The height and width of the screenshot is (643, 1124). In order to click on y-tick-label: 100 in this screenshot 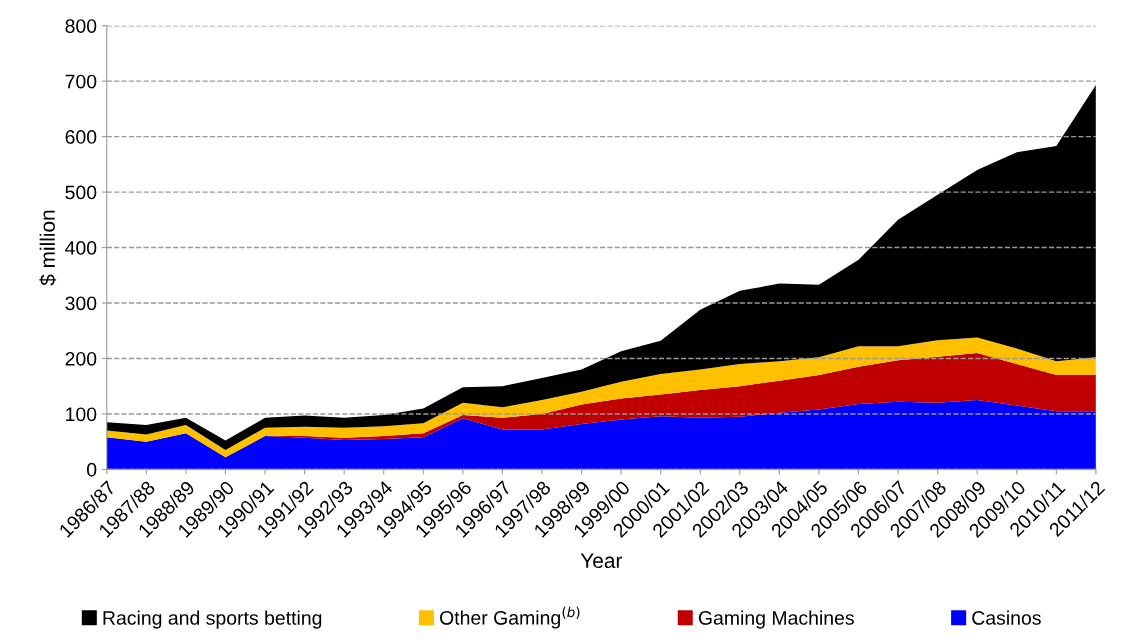, I will do `click(81, 414)`.